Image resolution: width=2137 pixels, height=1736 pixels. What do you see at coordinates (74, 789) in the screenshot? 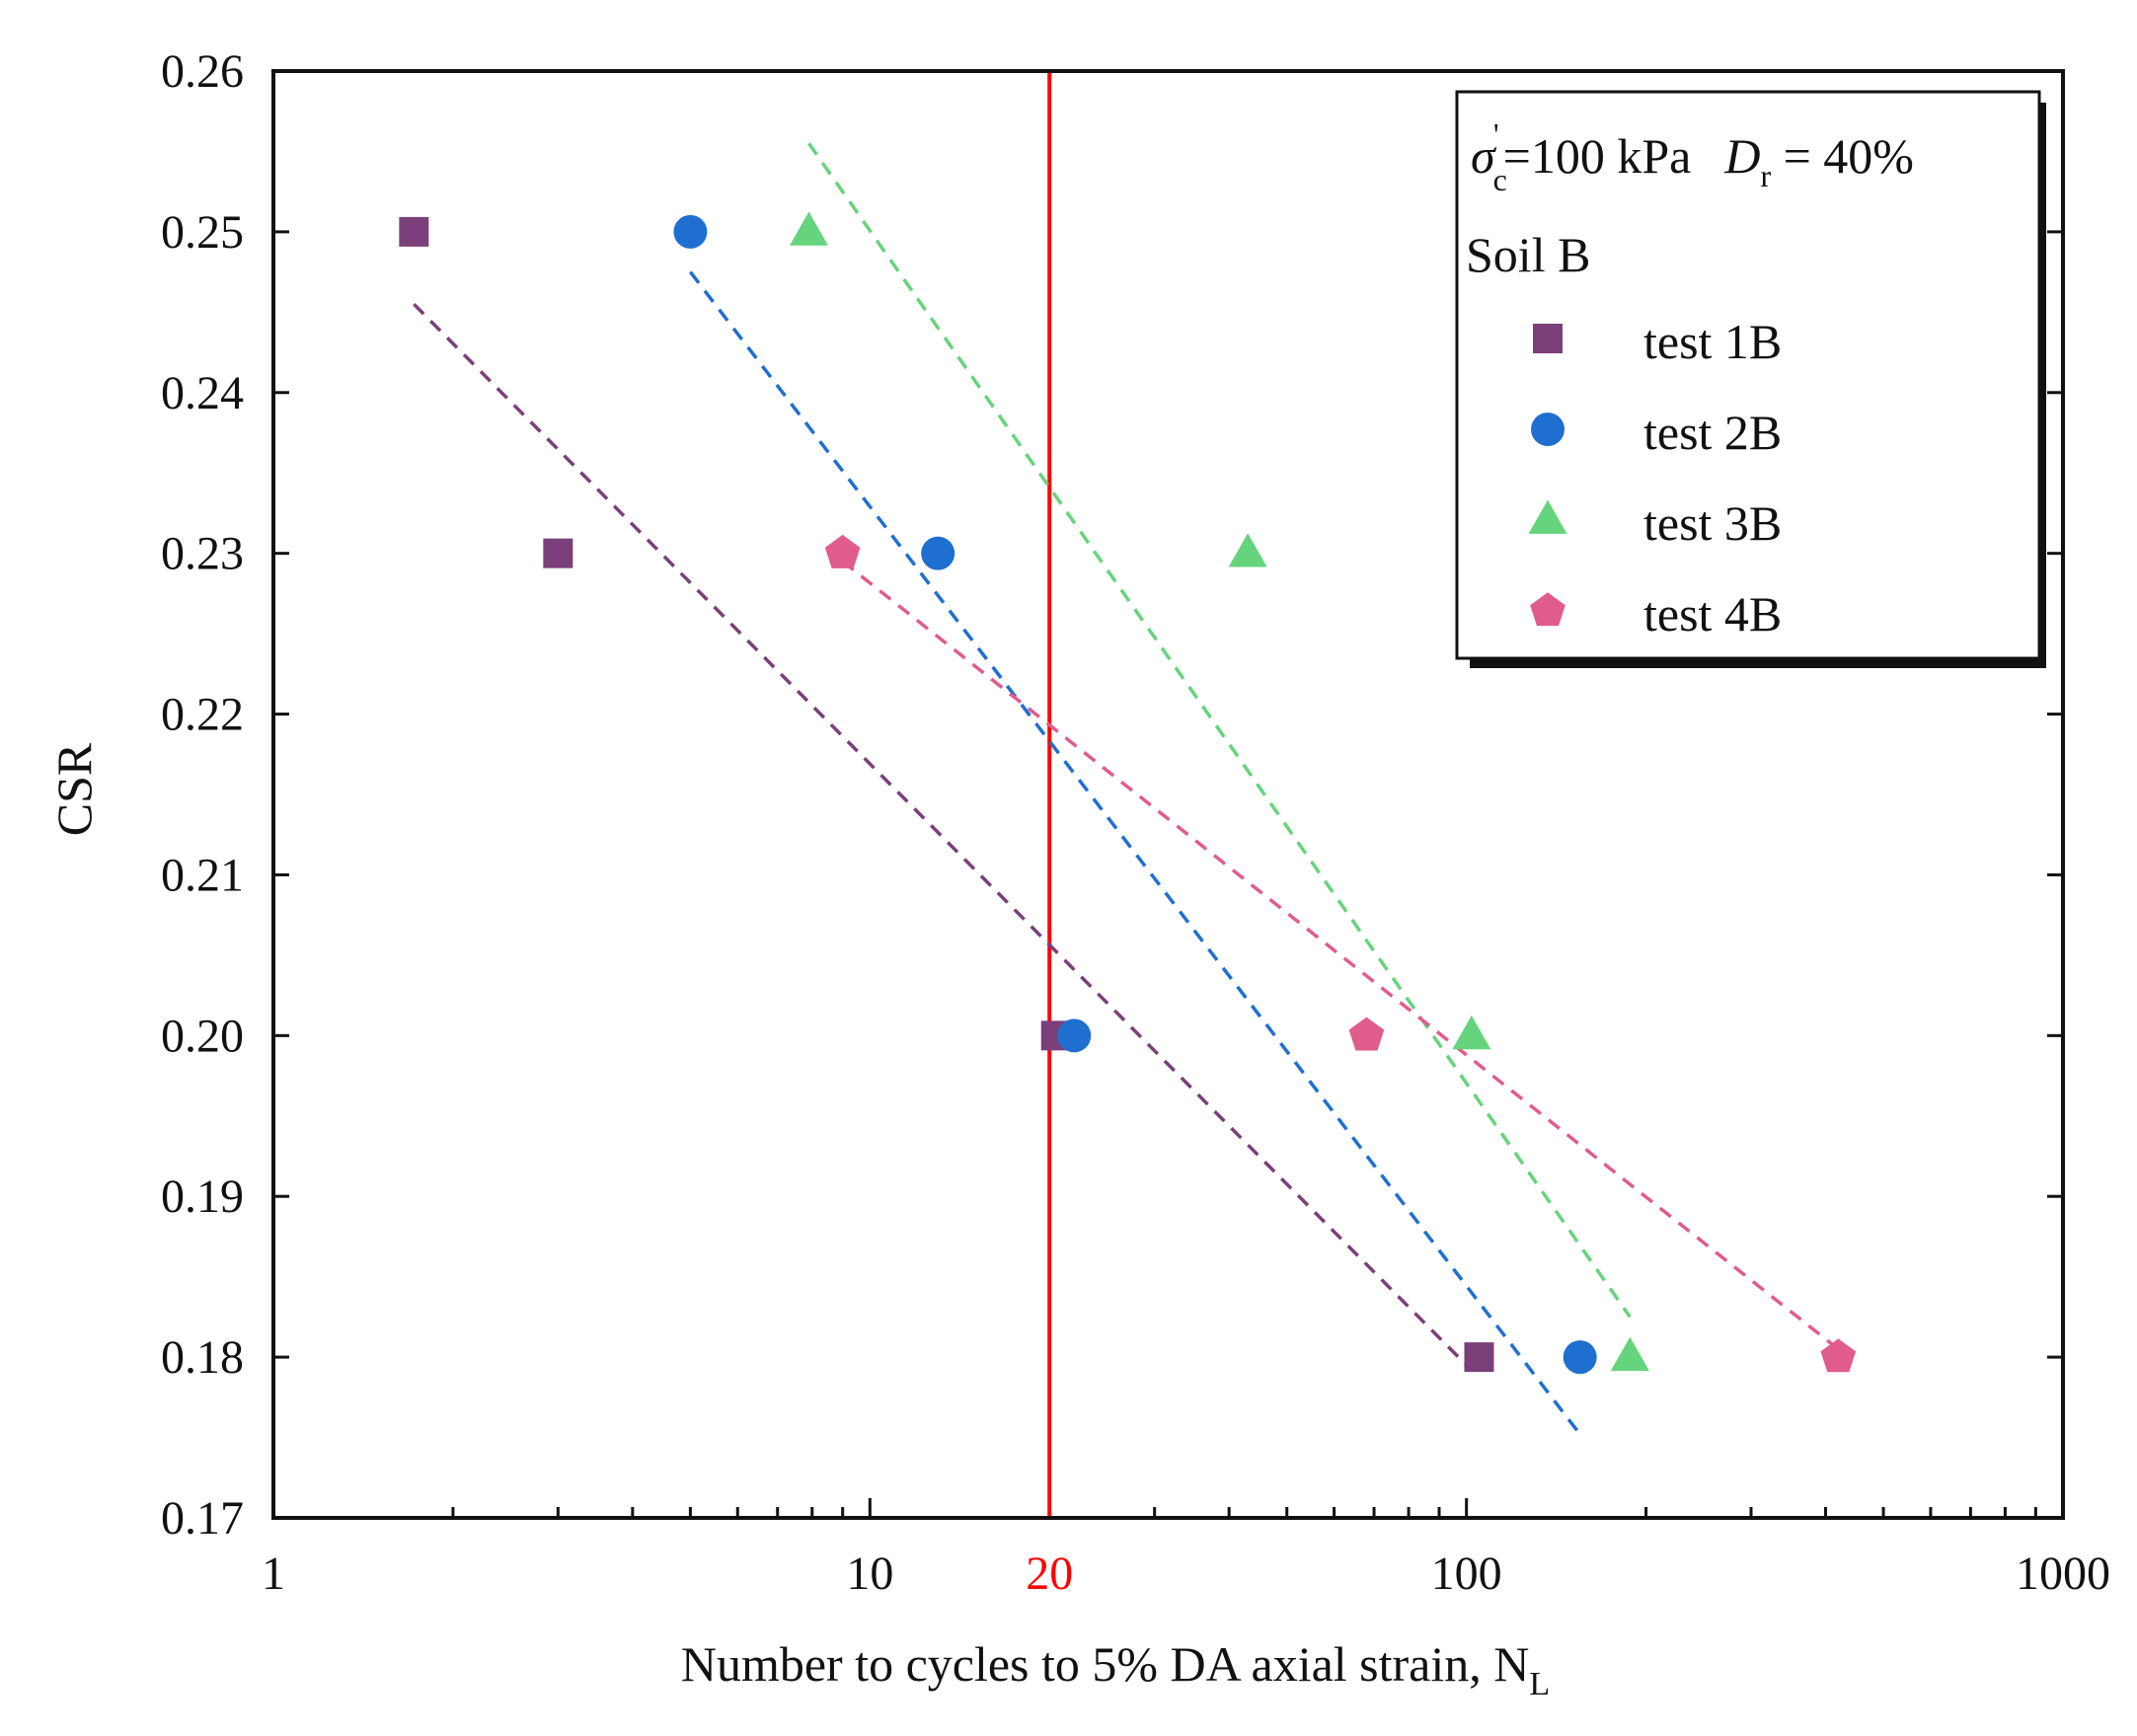
I see `y-axis-label: CSR` at bounding box center [74, 789].